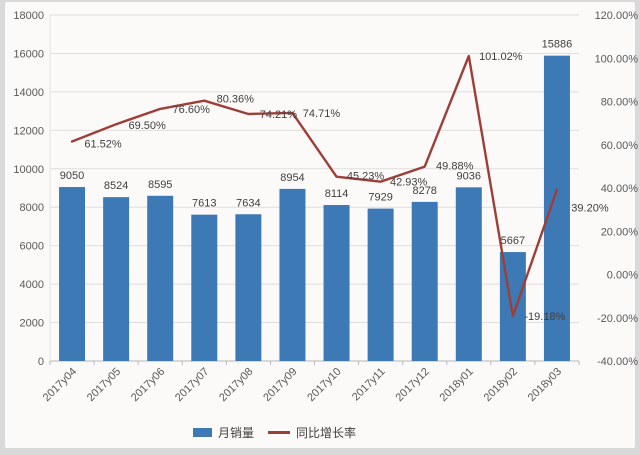 Image resolution: width=640 pixels, height=455 pixels. I want to click on y2-axis-tick-label: 80.00%, so click(620, 103).